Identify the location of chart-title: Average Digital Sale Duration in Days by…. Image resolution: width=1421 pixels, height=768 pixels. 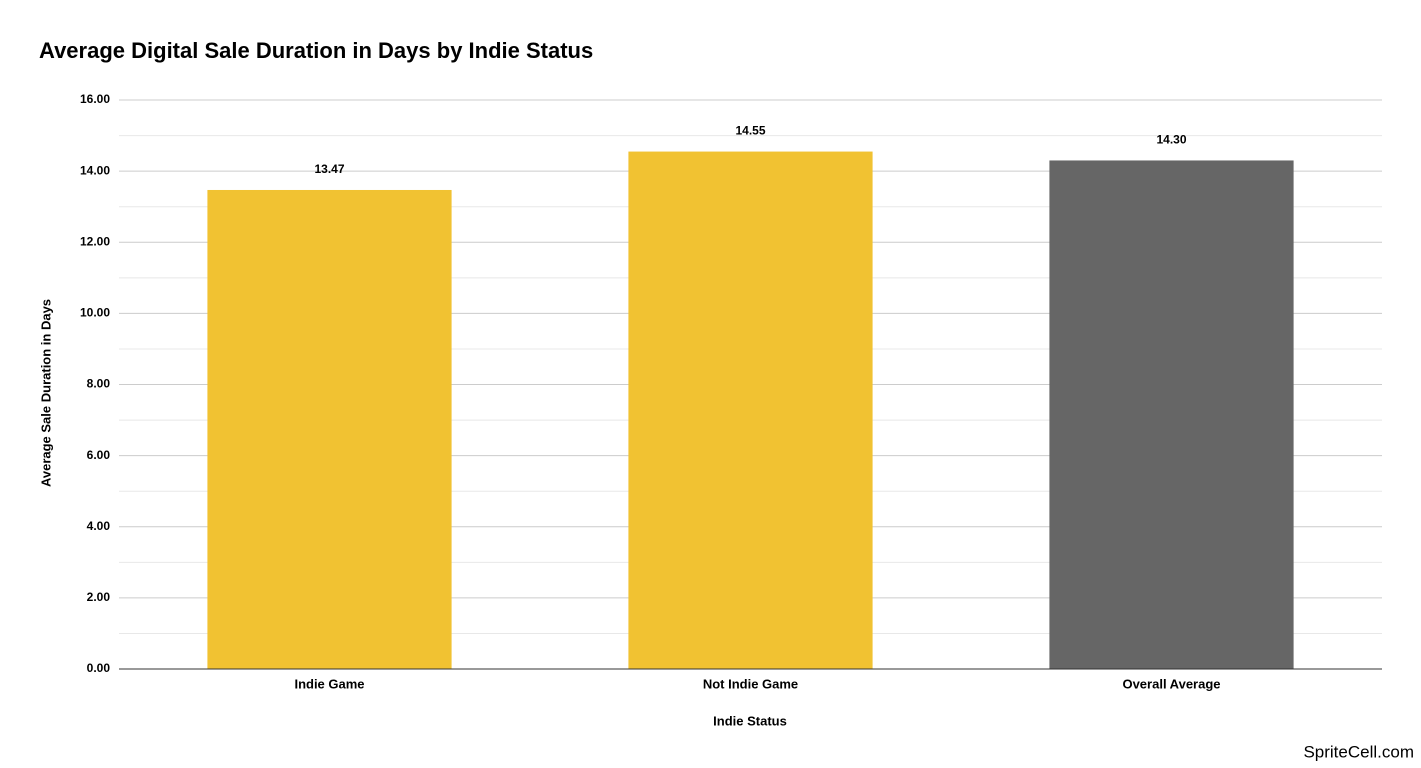
(316, 50).